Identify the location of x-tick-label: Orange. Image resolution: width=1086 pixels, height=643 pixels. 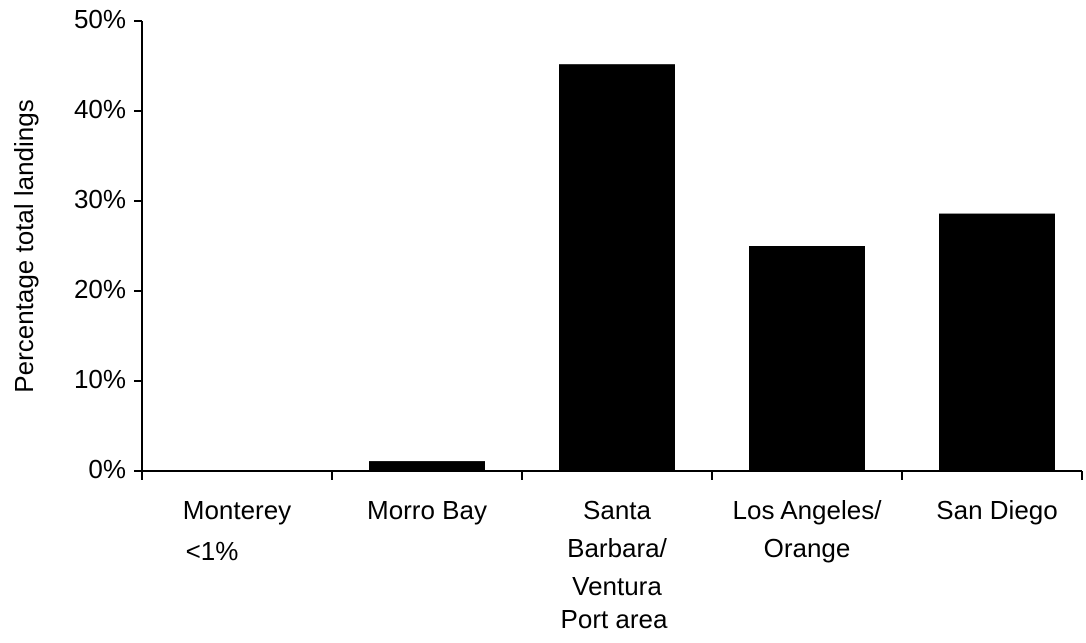
(807, 548).